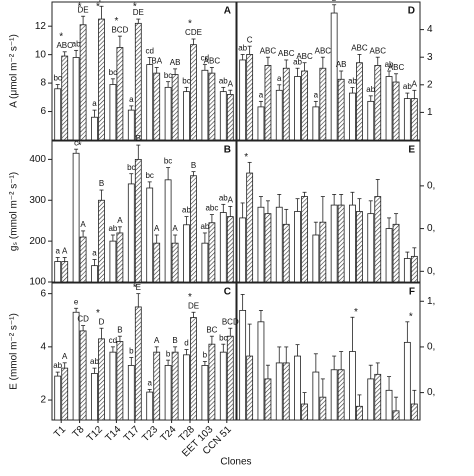 This screenshot has height=476, width=474. What do you see at coordinates (76, 142) in the screenshot?
I see `significance-letter: c` at bounding box center [76, 142].